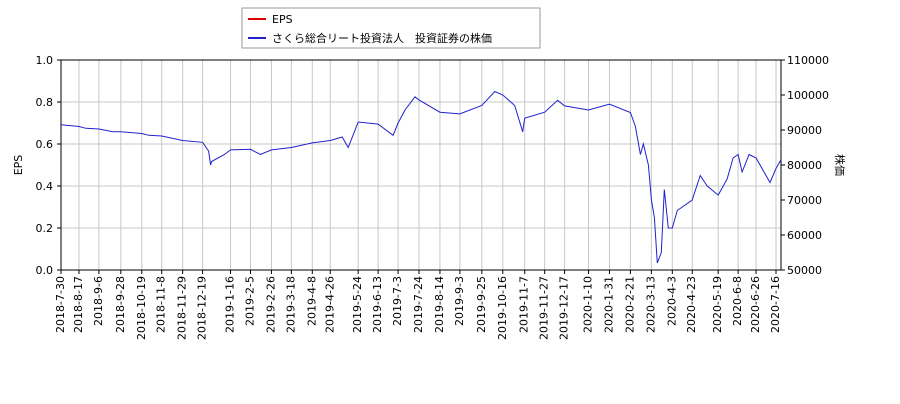 The image size is (900, 404). What do you see at coordinates (60, 304) in the screenshot?
I see `x-tick-label: 2018-7-30` at bounding box center [60, 304].